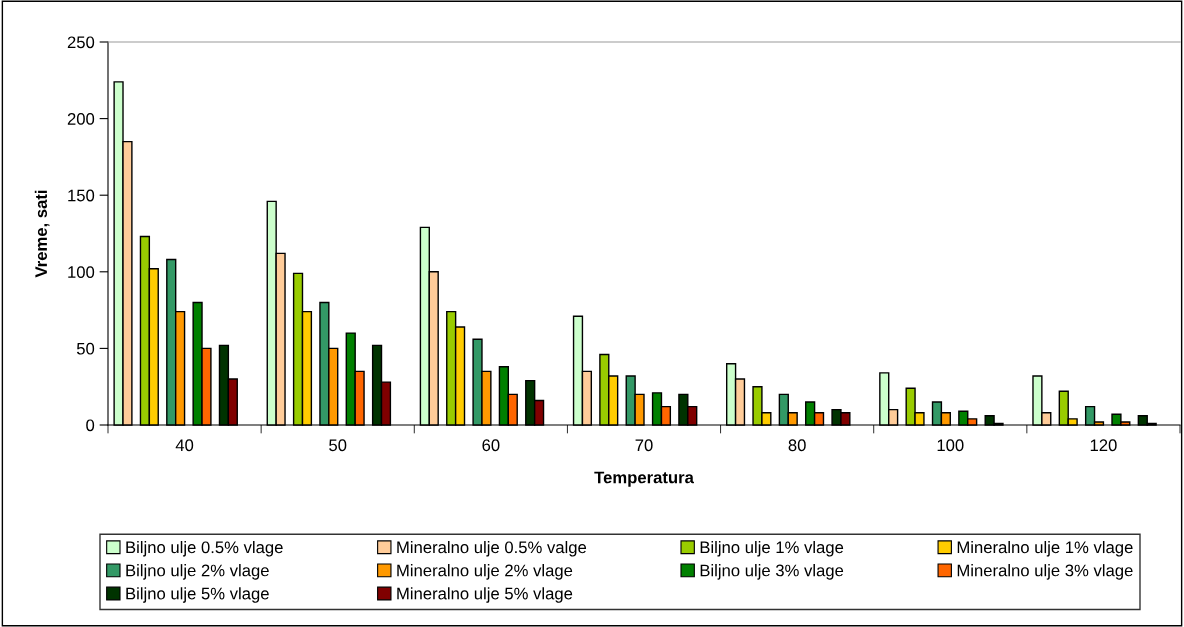 This screenshot has height=627, width=1184. Describe the element at coordinates (204, 548) in the screenshot. I see `legend-label: Biljno ulje 0.5% vlage` at that location.